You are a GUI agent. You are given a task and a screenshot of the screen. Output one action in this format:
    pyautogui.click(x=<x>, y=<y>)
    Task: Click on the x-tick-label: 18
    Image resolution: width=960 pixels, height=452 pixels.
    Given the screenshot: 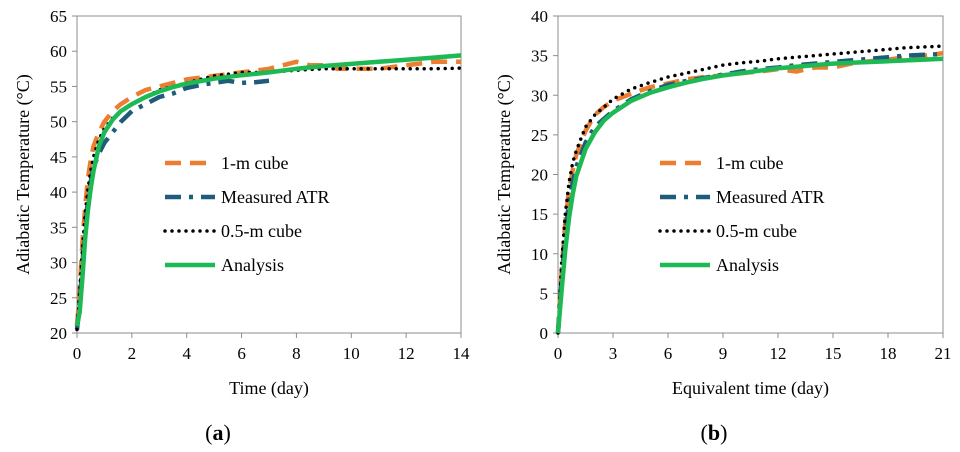 What is the action you would take?
    pyautogui.click(x=888, y=353)
    